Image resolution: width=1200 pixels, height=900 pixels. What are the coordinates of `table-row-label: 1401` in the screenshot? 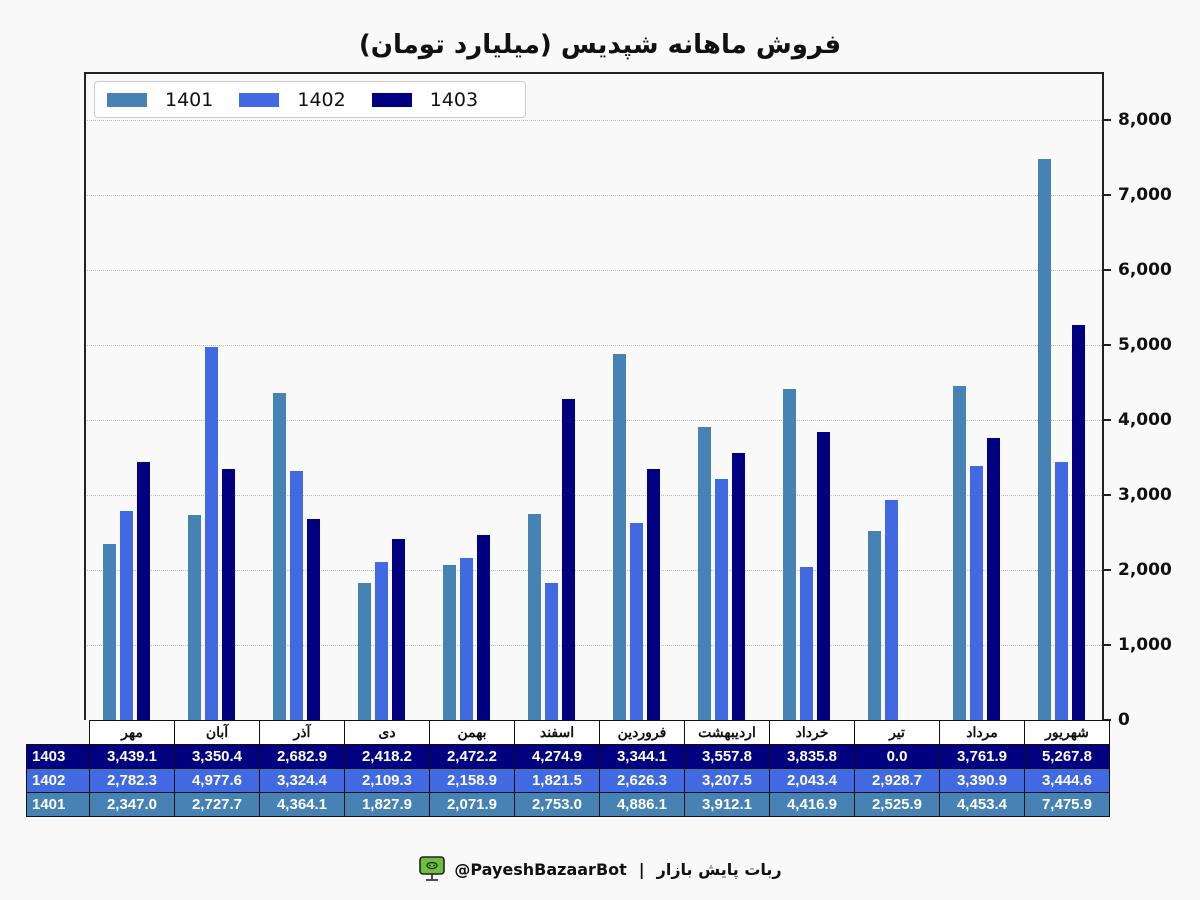 It's located at (58, 804).